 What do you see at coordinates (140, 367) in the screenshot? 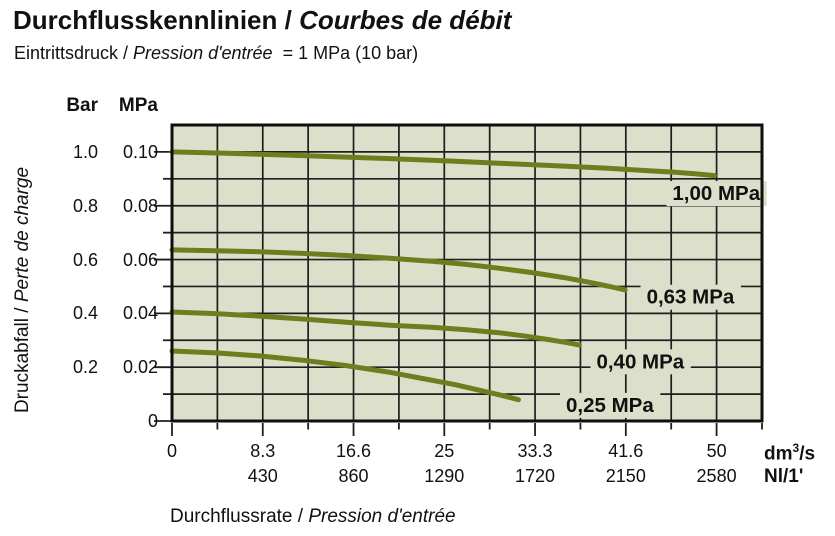
I see `y-tick-mpa: 0.02` at bounding box center [140, 367].